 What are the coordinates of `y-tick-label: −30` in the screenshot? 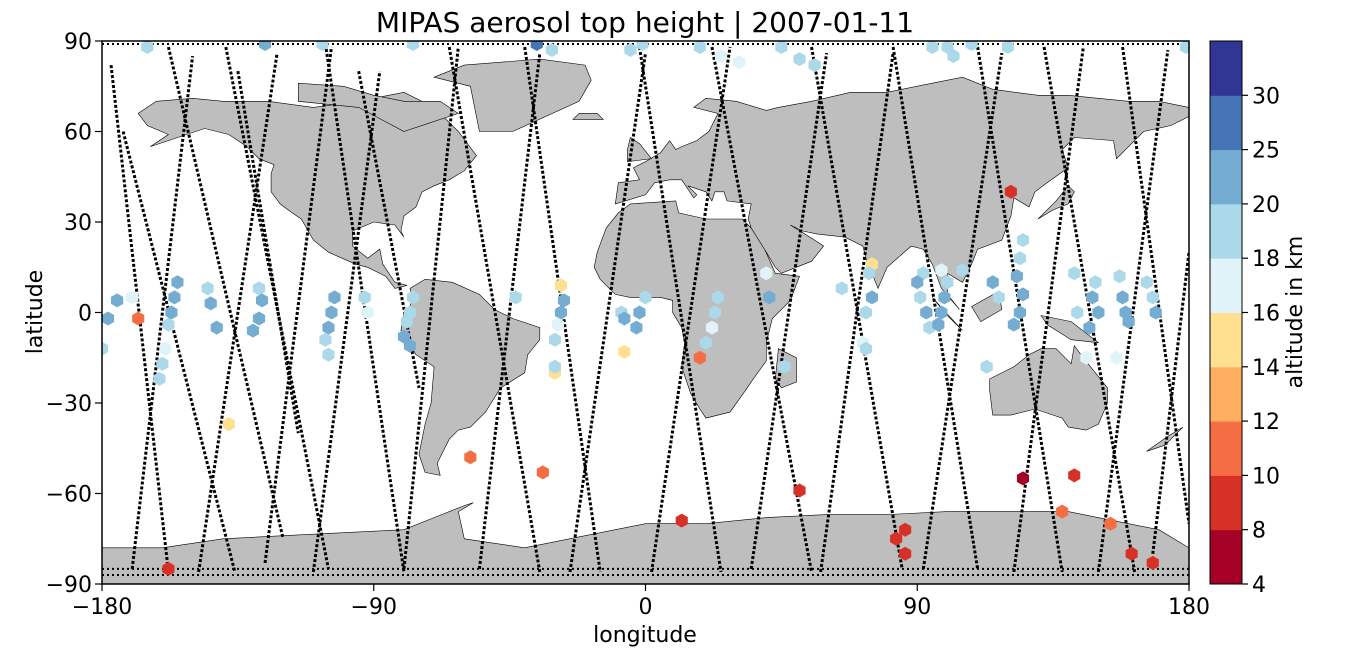 It's located at (69, 404).